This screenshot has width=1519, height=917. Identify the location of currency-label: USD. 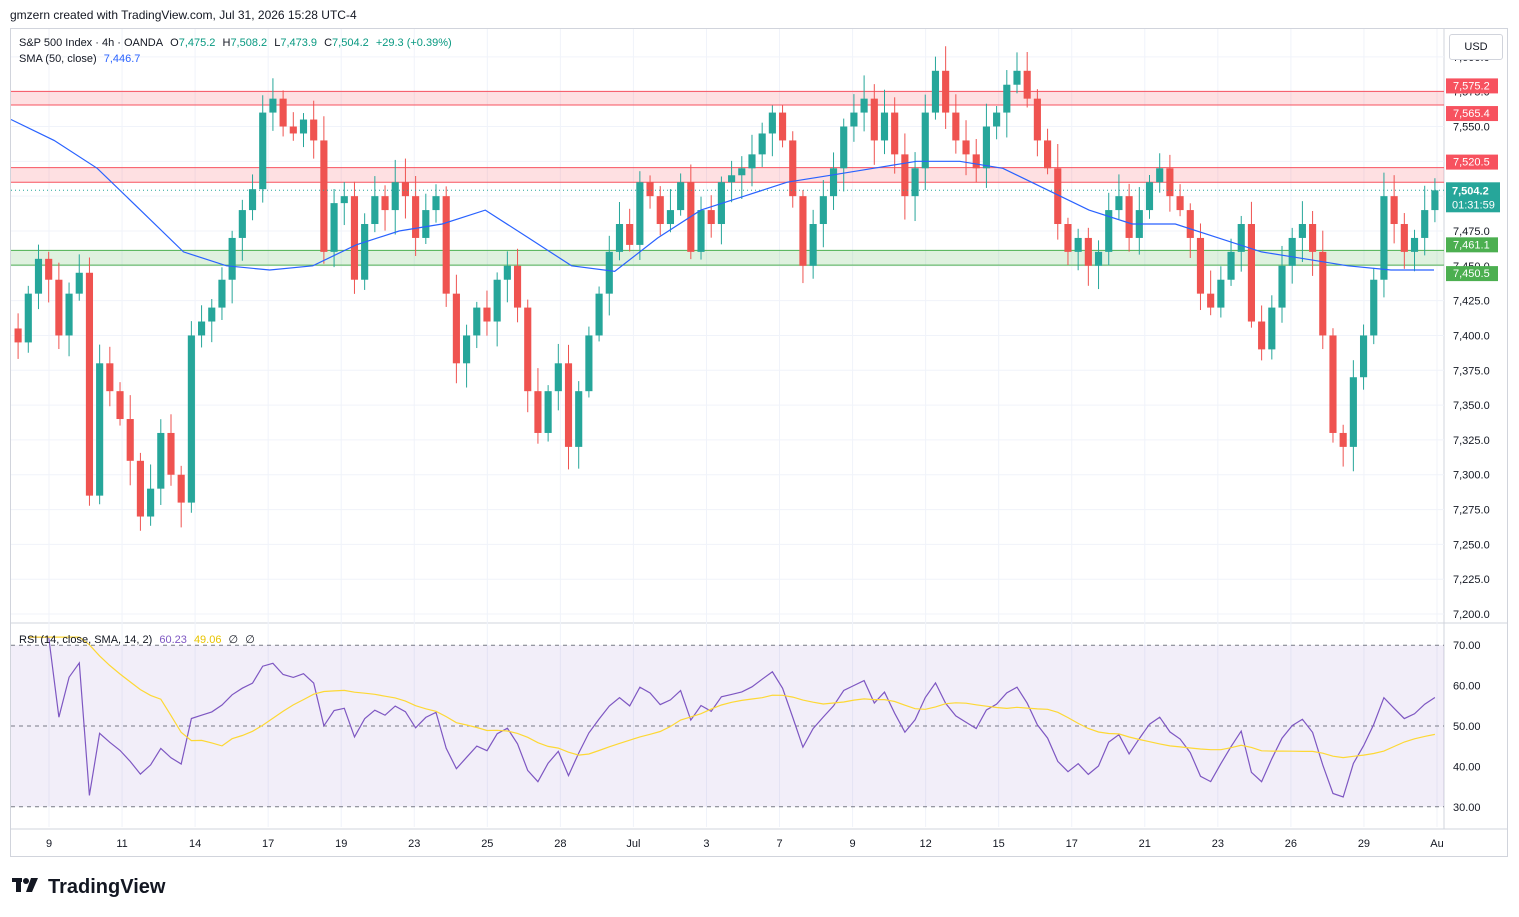
(1476, 47).